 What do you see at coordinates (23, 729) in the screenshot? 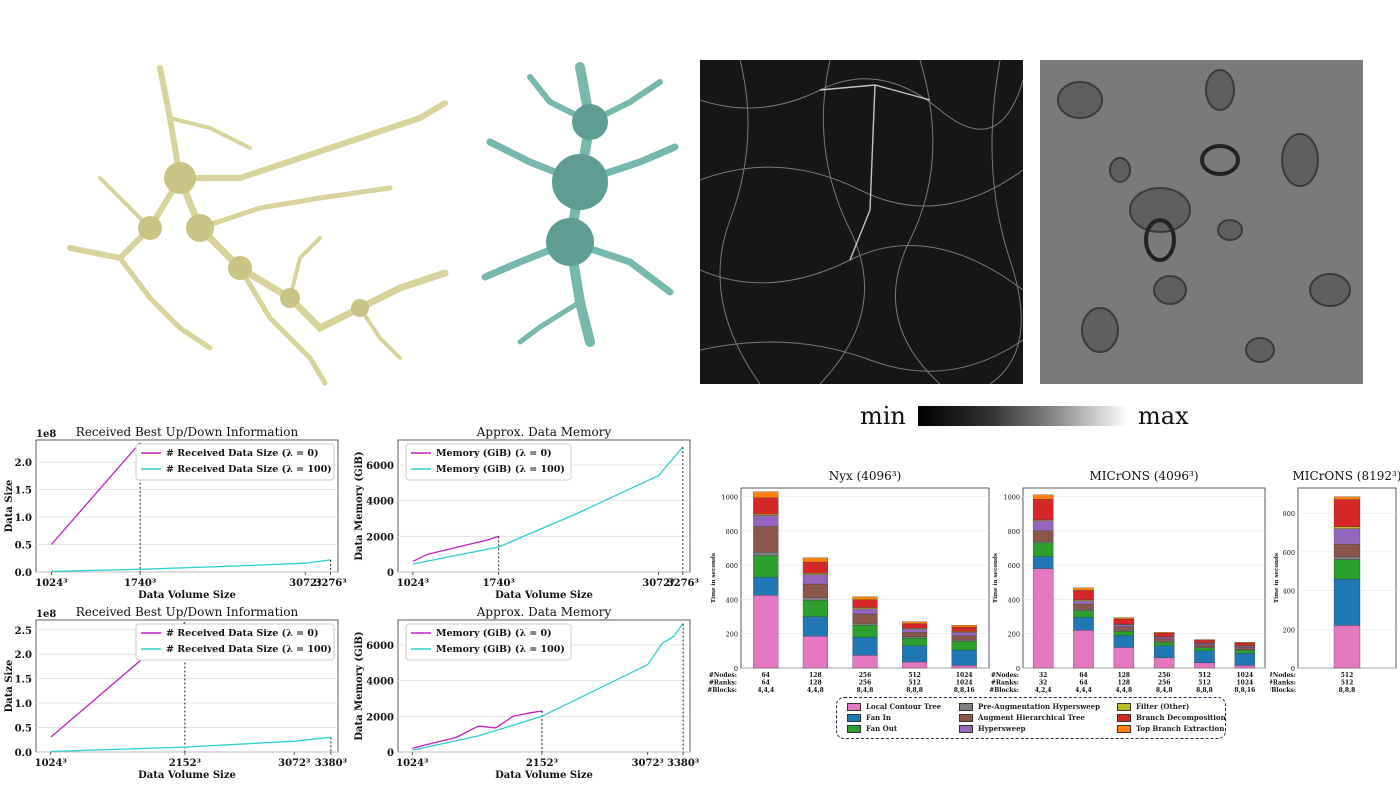
I see `y-tick-label: 0.5` at bounding box center [23, 729].